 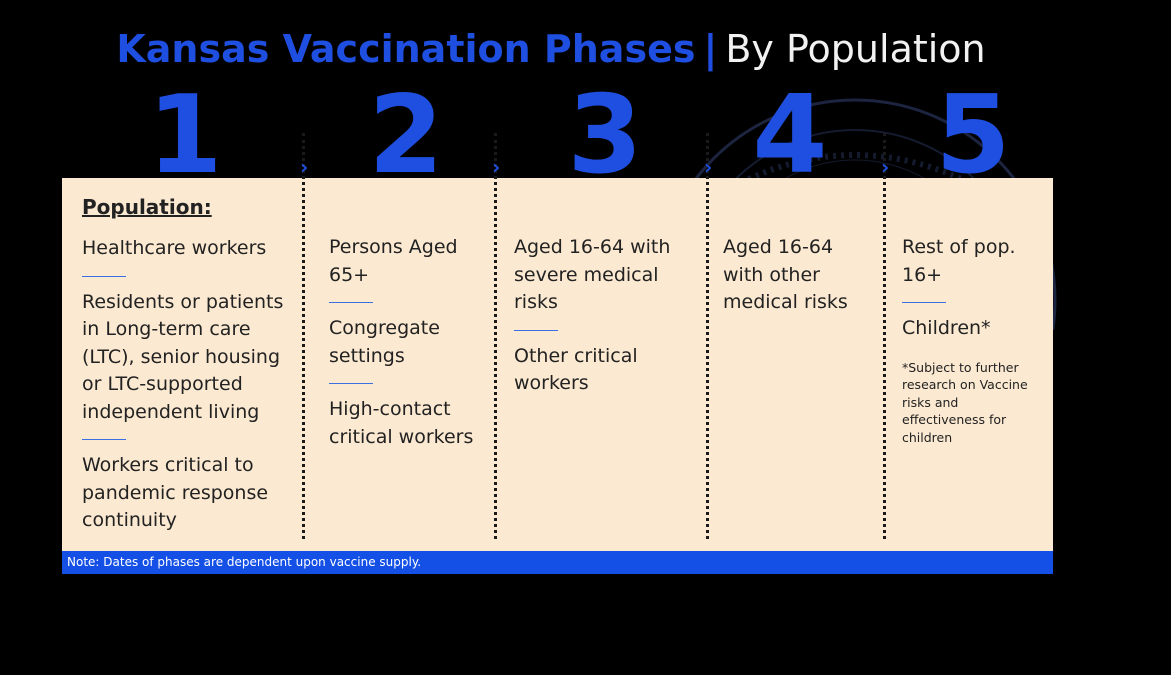 I want to click on phase-2-item: Congregate settings, so click(x=384, y=342).